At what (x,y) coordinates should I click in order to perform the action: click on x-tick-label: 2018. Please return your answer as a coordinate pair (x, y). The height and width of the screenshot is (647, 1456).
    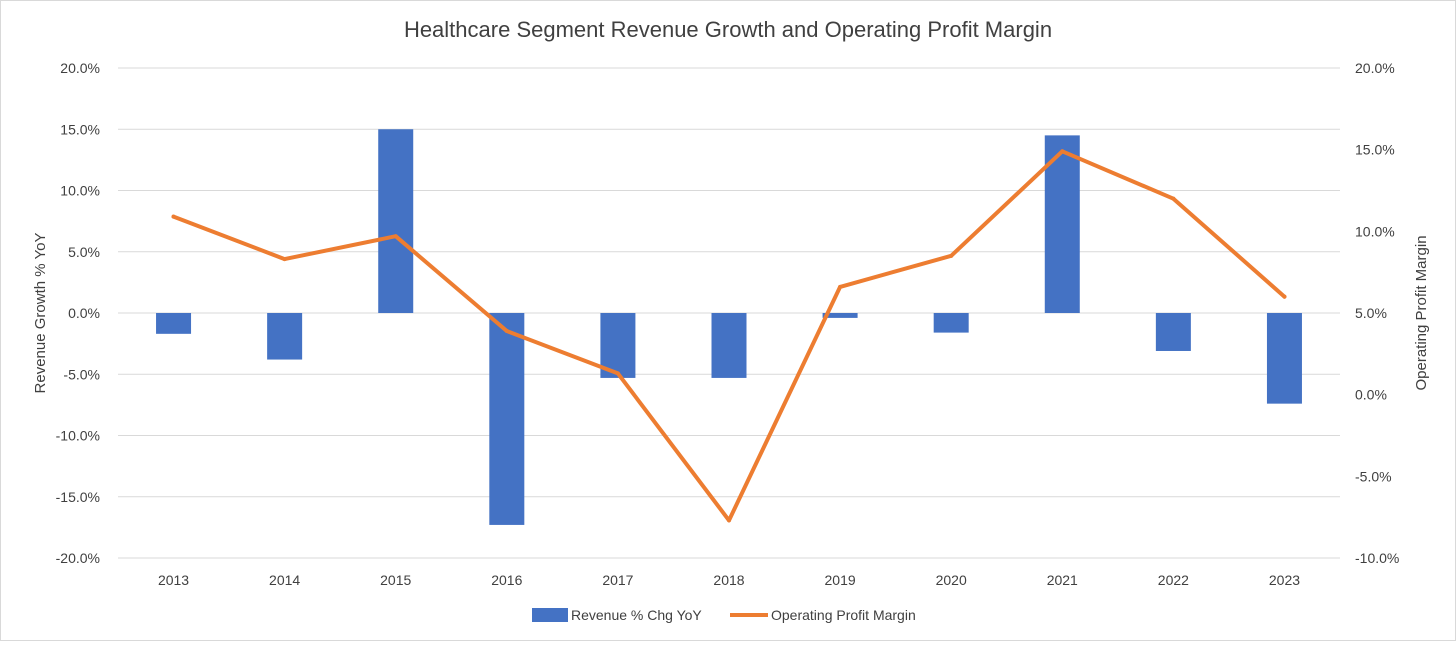
    Looking at the image, I should click on (728, 580).